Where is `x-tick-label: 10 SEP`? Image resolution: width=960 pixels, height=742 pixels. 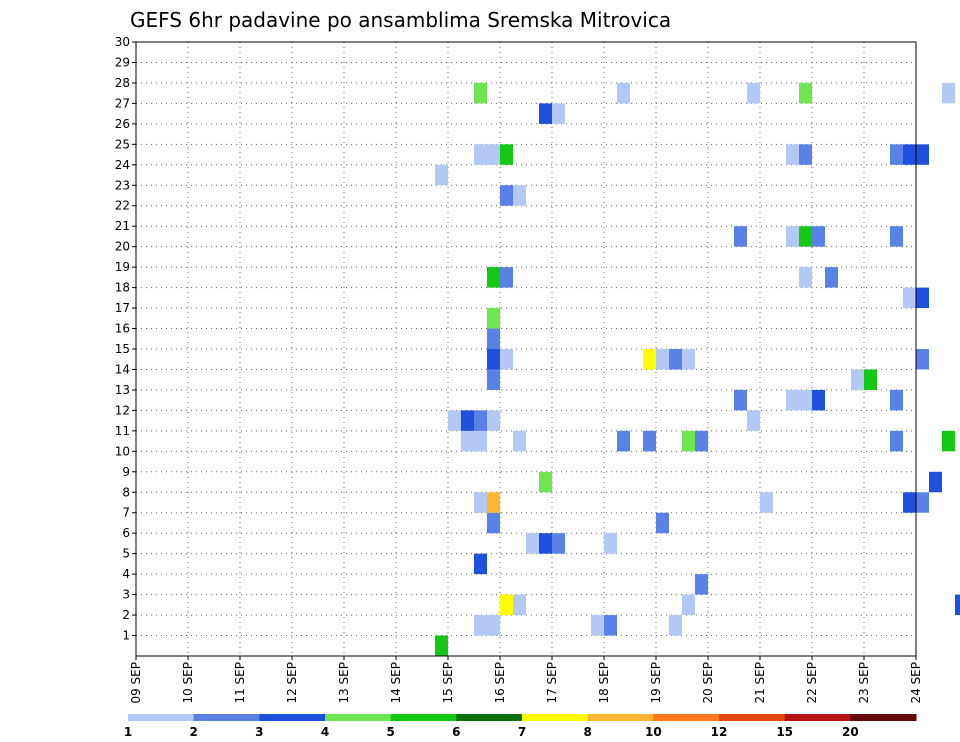 x-tick-label: 10 SEP is located at coordinates (188, 683).